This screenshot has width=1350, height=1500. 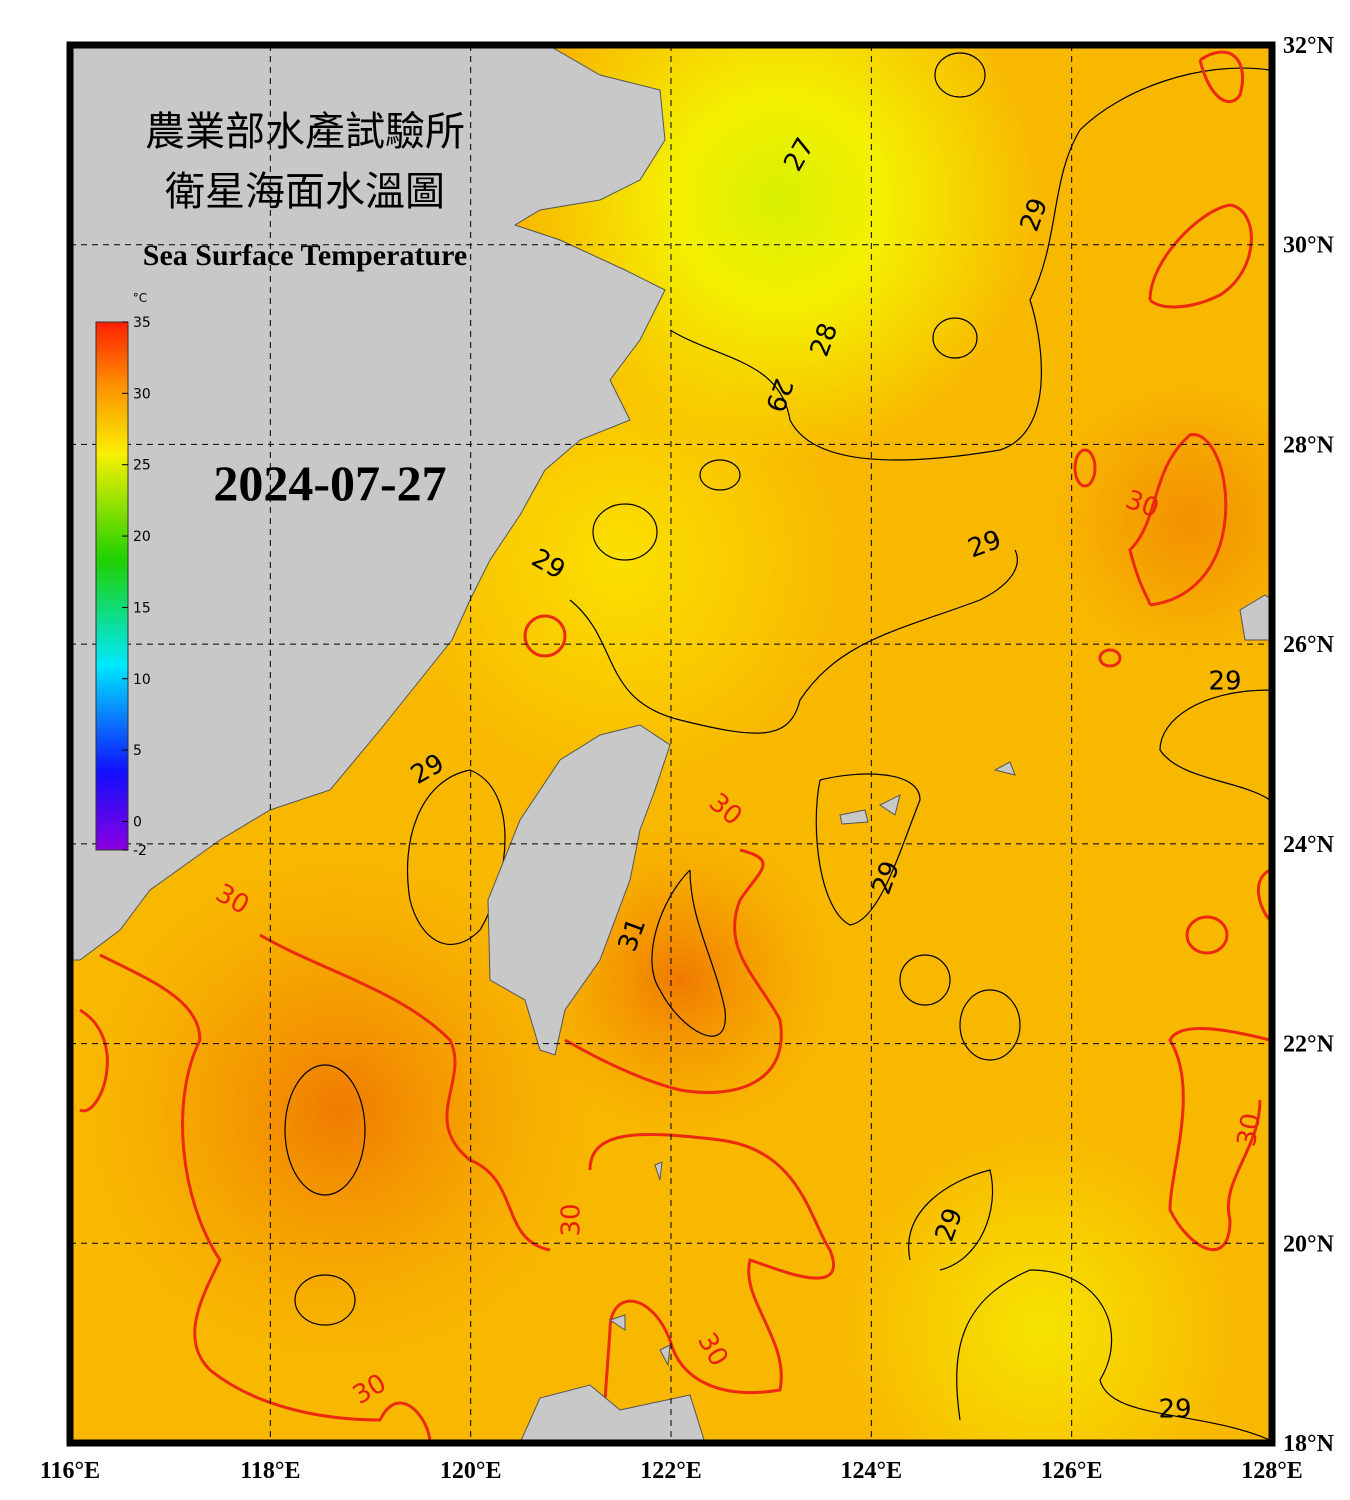 I want to click on title-zh: 農業部水產試驗所, so click(x=305, y=132).